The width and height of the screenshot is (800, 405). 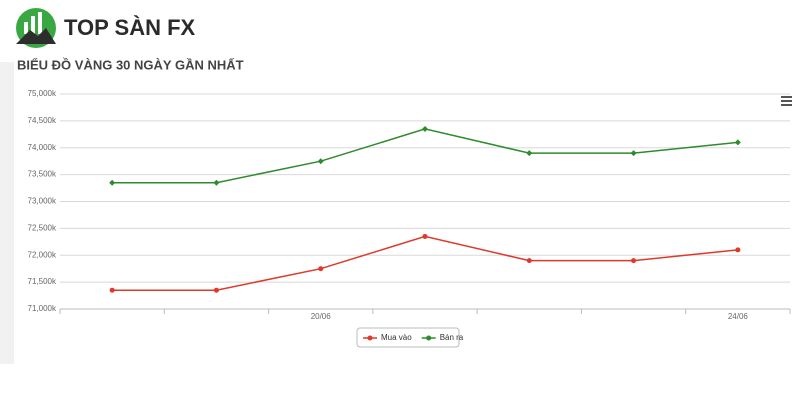 I want to click on logo, so click(x=36, y=28).